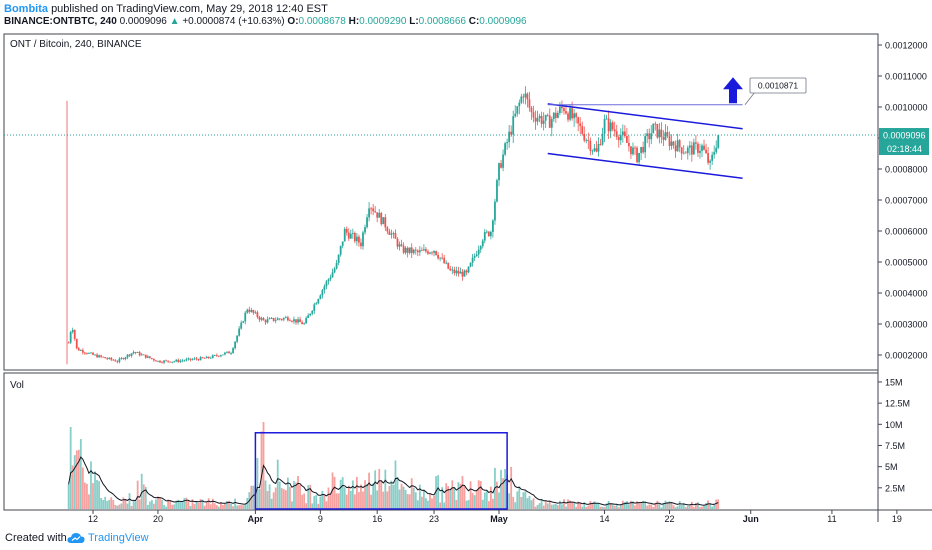 This screenshot has width=932, height=550. Describe the element at coordinates (322, 21) in the screenshot. I see `open-value: 0.0008678` at that location.